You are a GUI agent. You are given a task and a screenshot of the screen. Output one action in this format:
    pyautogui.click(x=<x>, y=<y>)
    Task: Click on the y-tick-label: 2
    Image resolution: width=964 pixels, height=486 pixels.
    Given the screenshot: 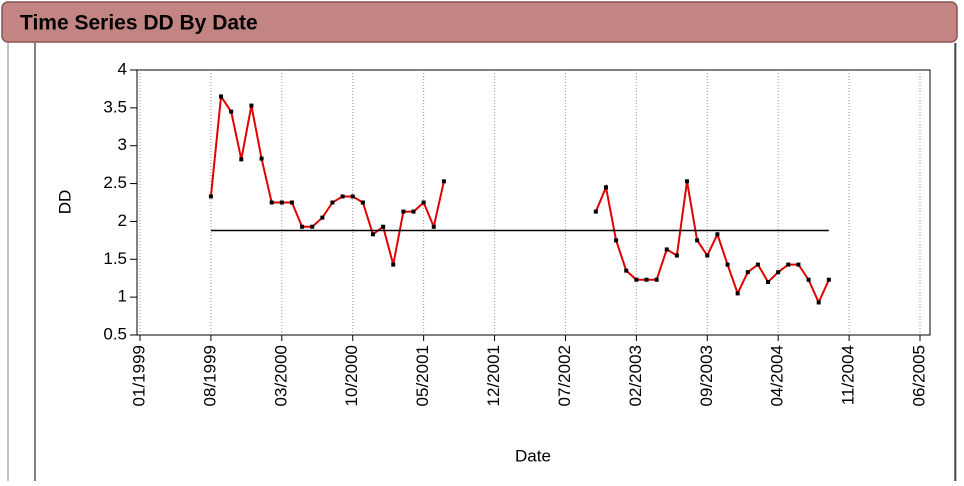 What is the action you would take?
    pyautogui.click(x=122, y=220)
    